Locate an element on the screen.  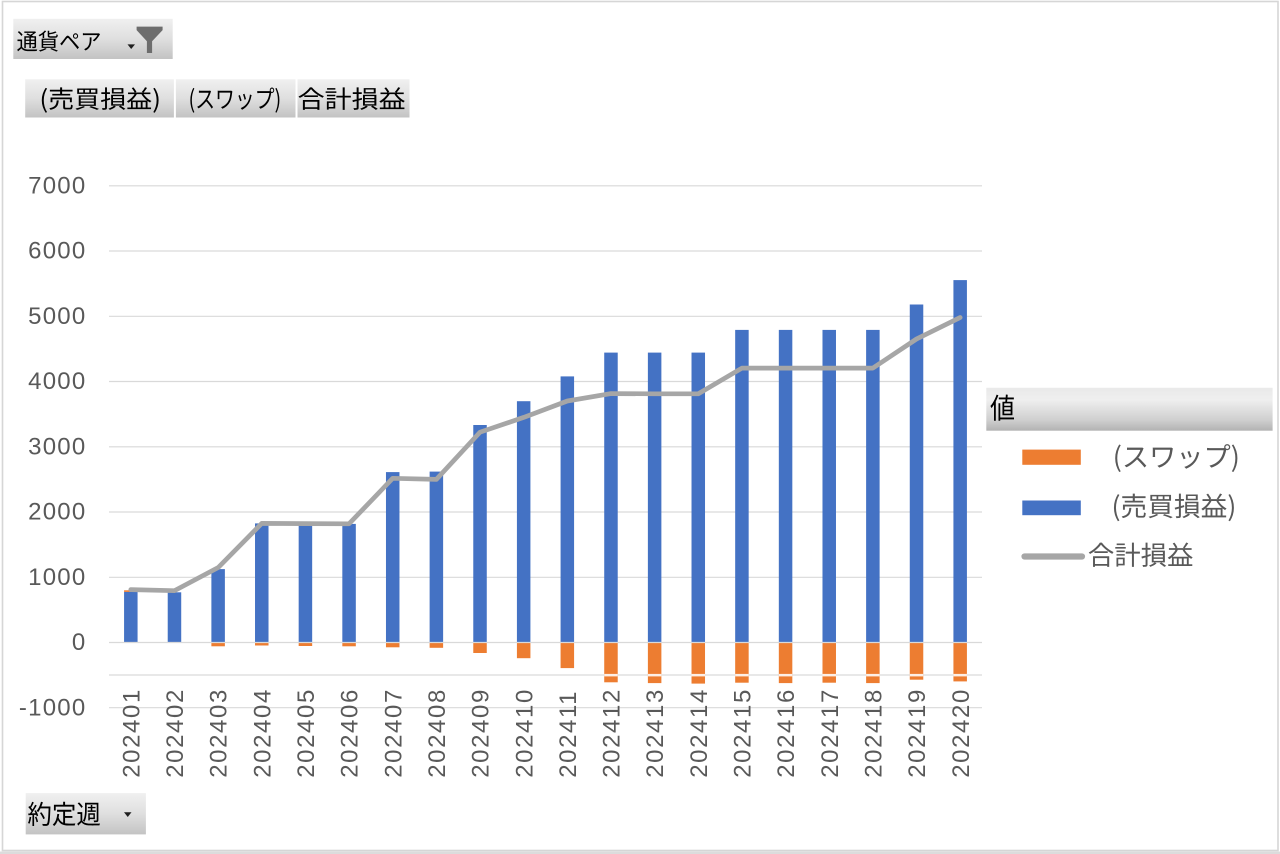
svg-text: 202416 is located at coordinates (786, 733).